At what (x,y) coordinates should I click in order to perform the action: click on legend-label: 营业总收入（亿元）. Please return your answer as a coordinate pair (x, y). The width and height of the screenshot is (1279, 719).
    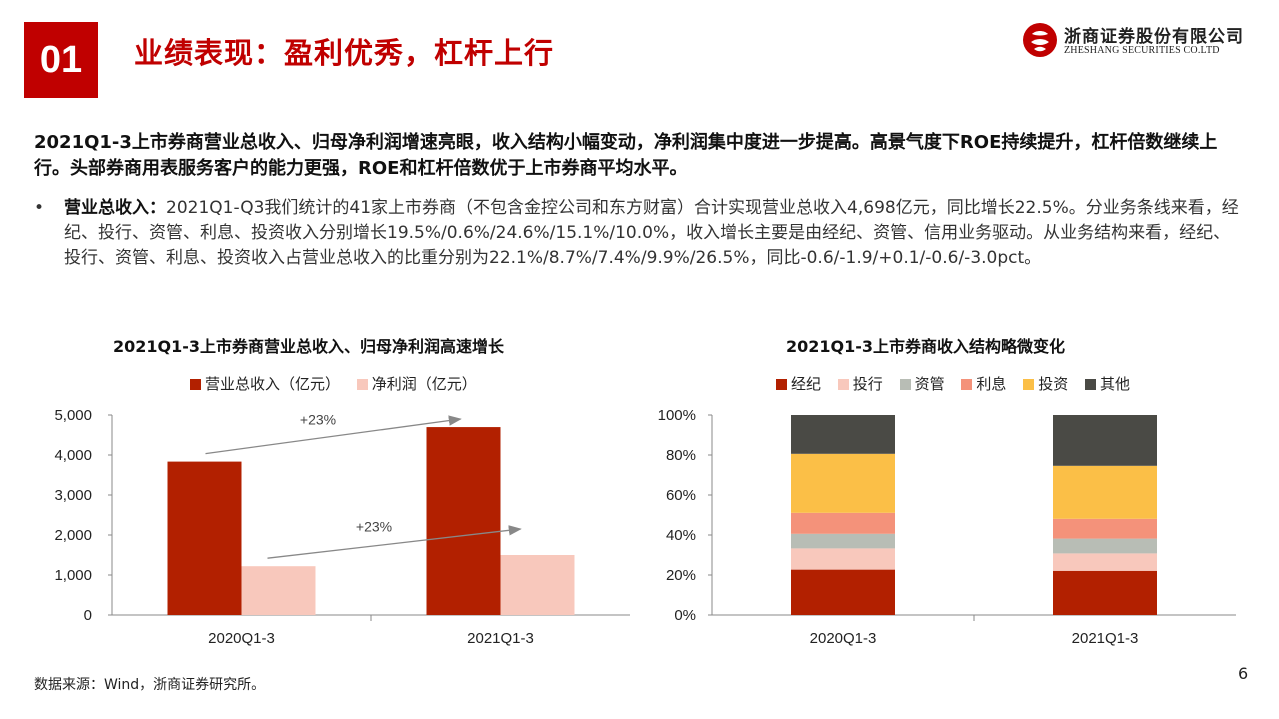
    Looking at the image, I should click on (273, 384).